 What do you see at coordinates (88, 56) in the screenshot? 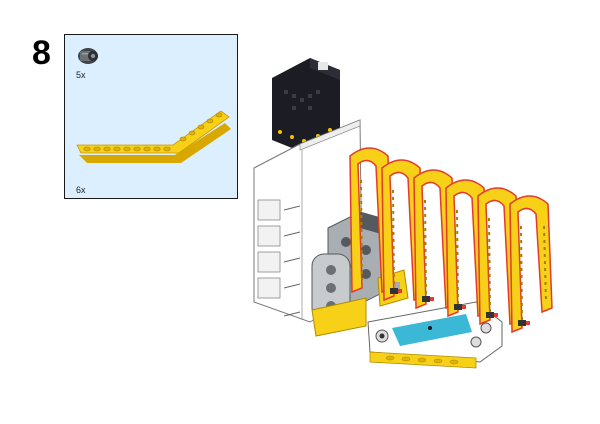
I see `connector-peg-icon` at bounding box center [88, 56].